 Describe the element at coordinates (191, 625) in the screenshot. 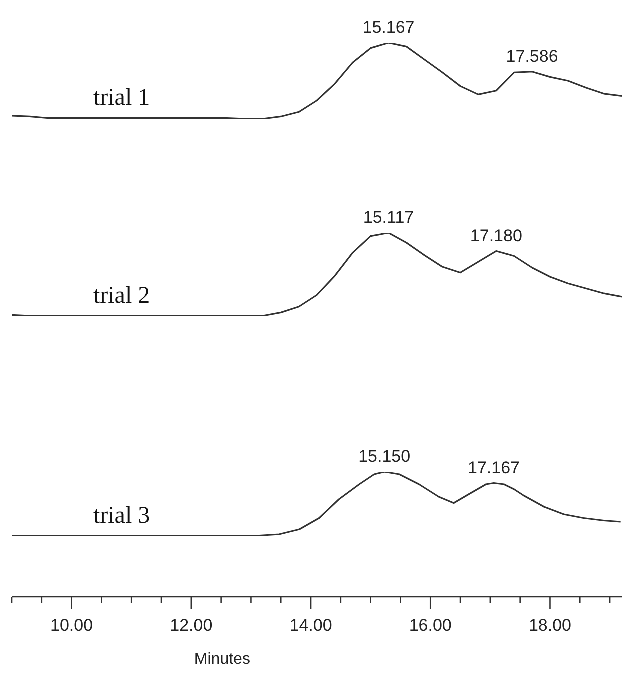

I see `x-tick-label: 12.00` at that location.